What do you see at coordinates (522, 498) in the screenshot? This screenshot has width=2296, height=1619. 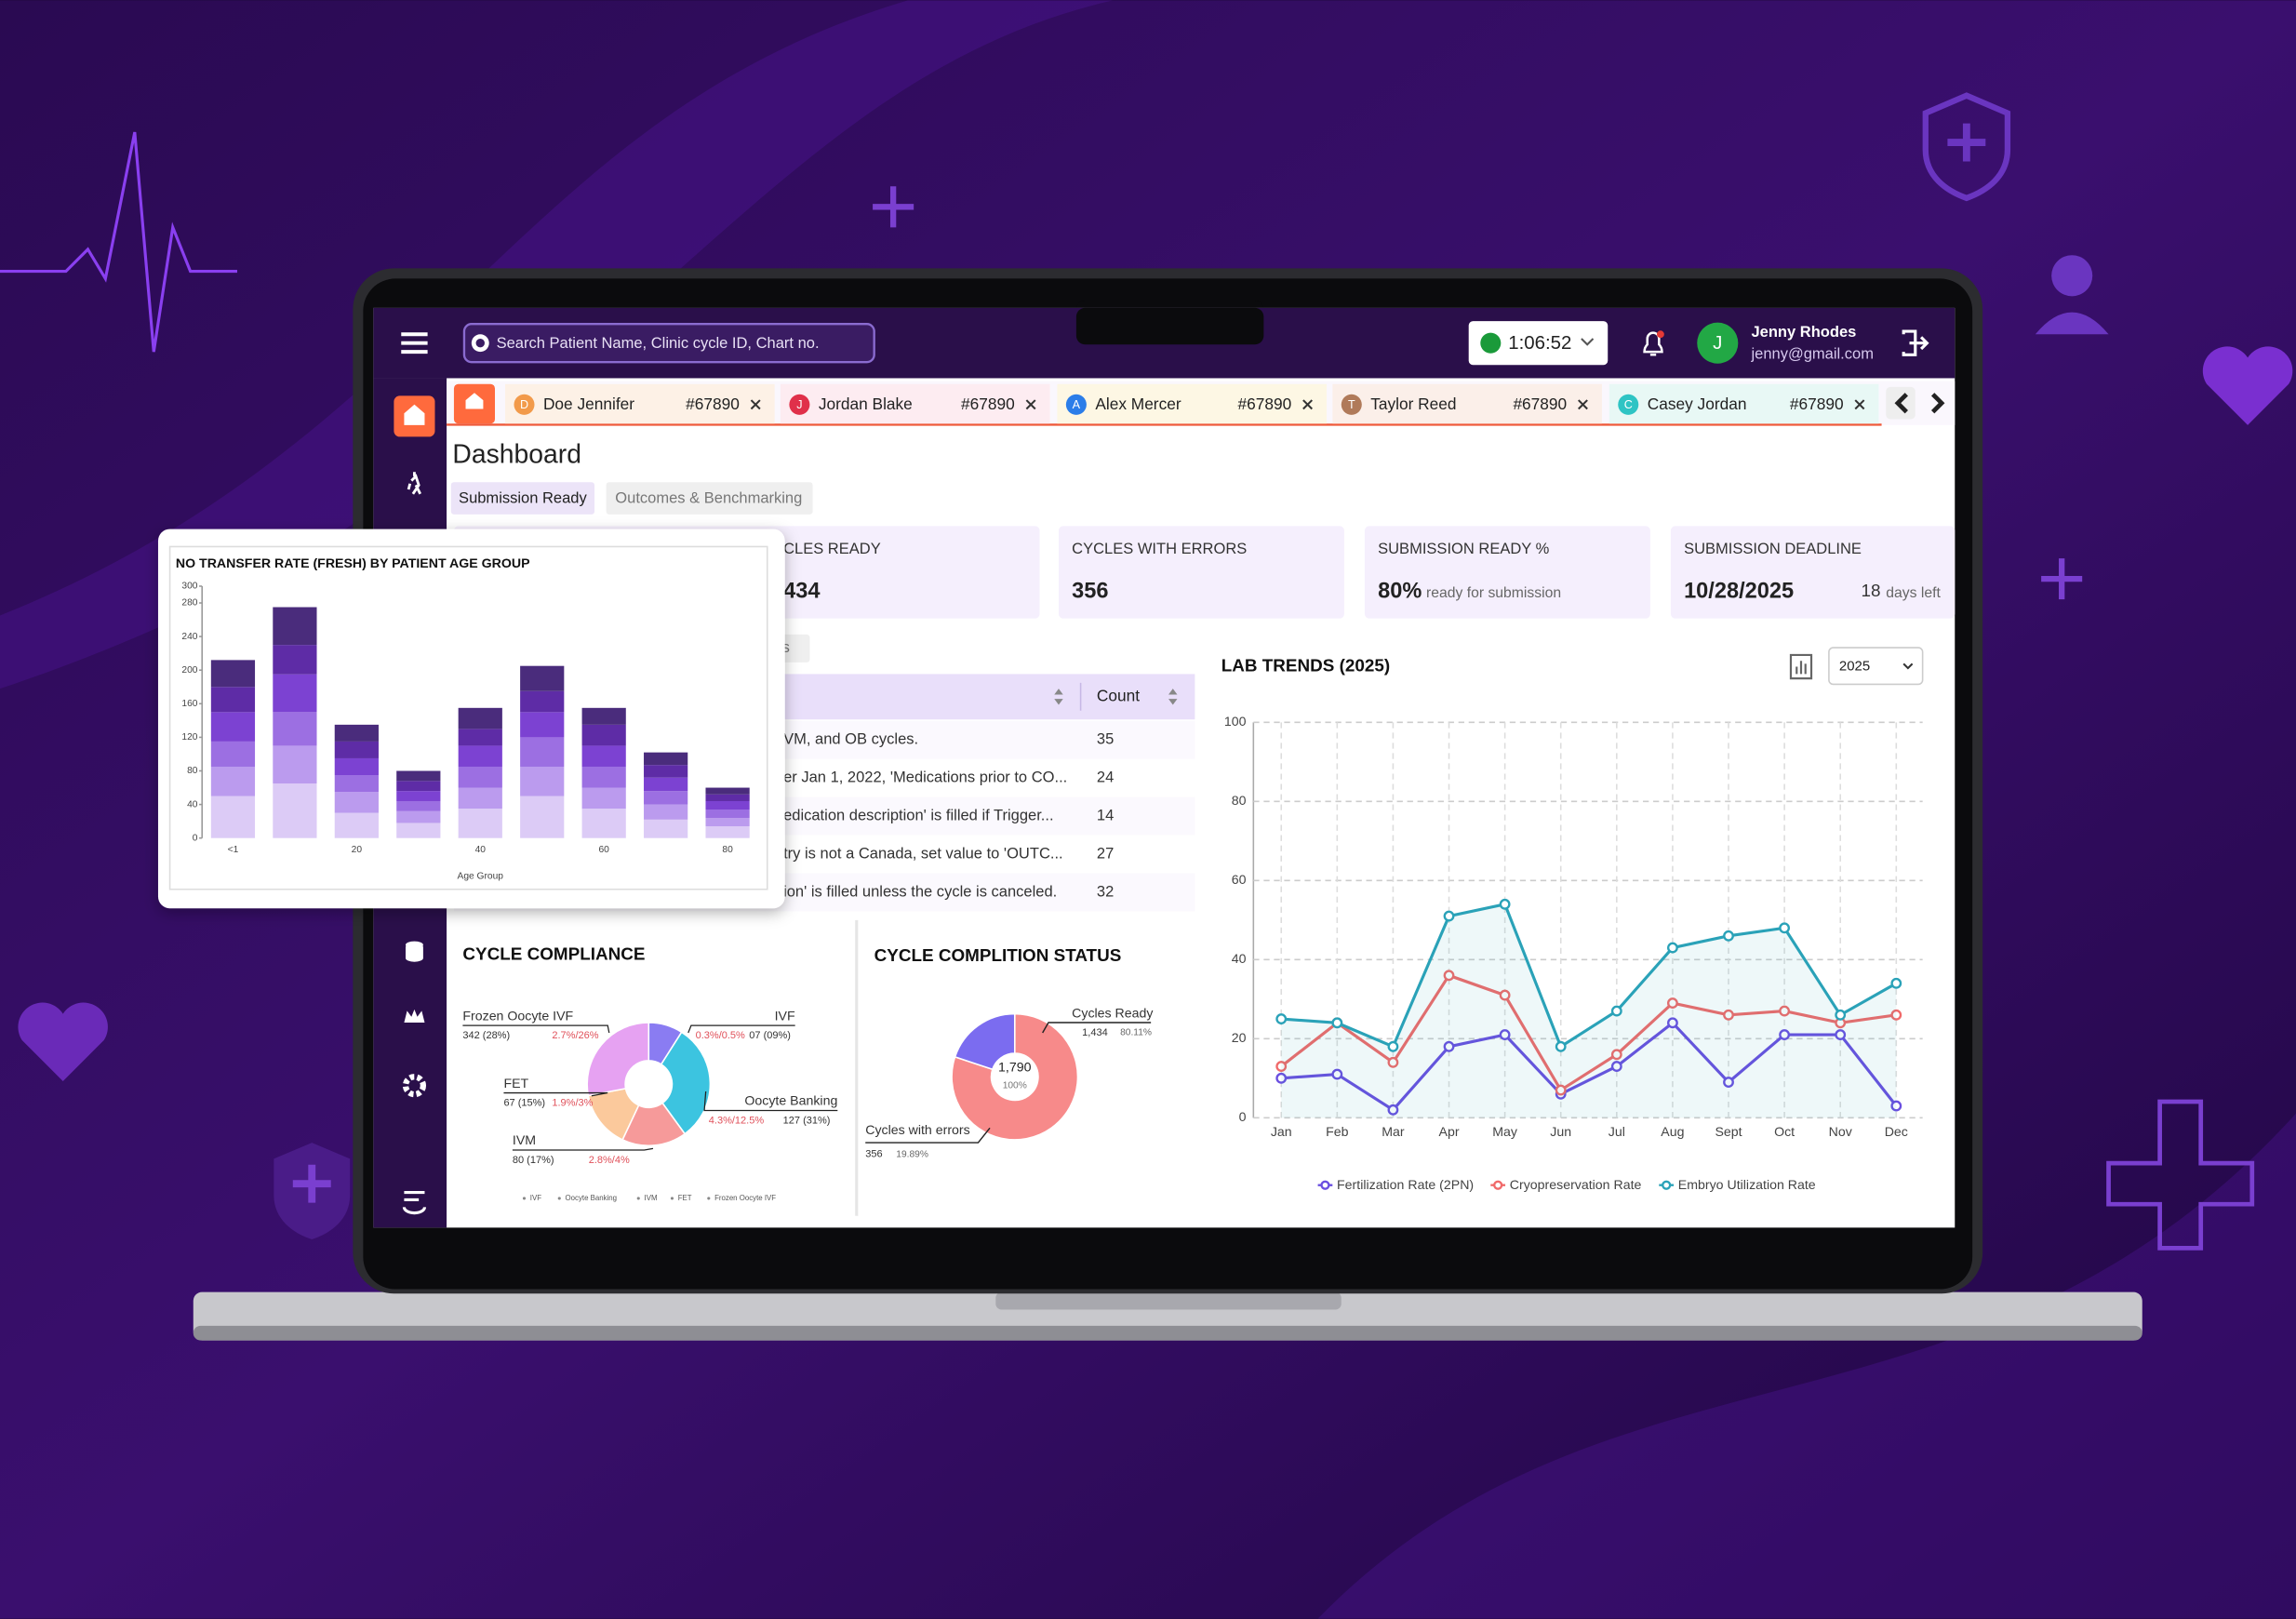 I see `subtab-active` at bounding box center [522, 498].